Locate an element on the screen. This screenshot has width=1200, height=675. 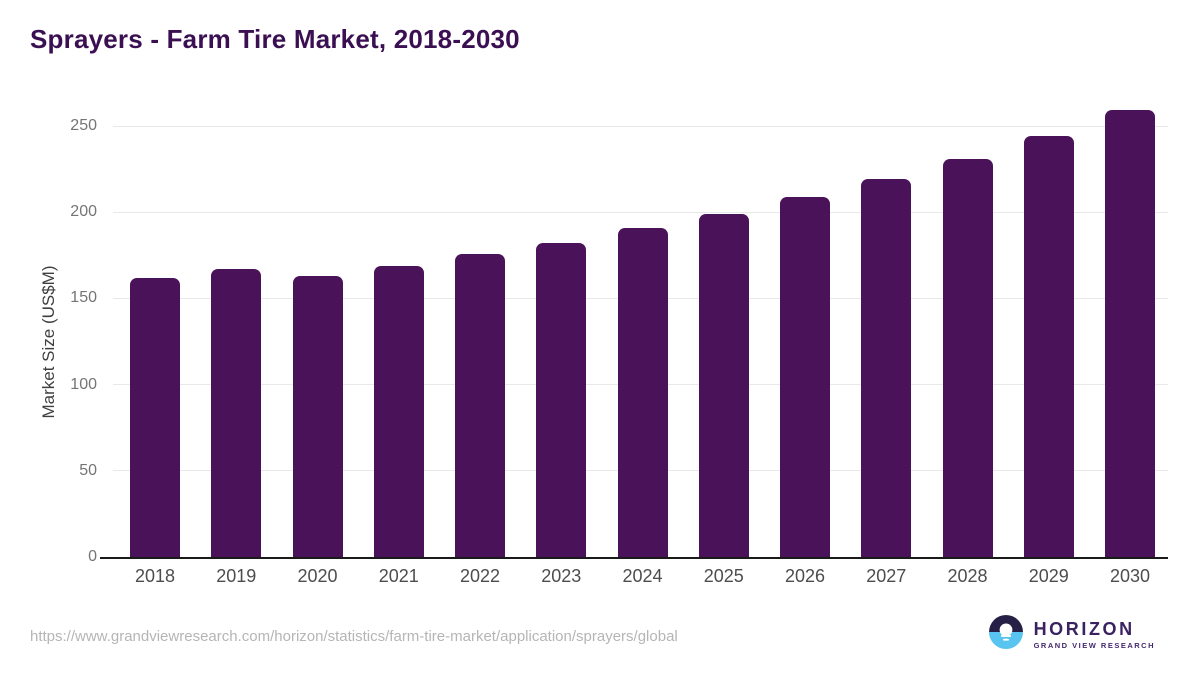
logo-subtitle: GRAND VIEW RESEARCH is located at coordinates (1094, 645).